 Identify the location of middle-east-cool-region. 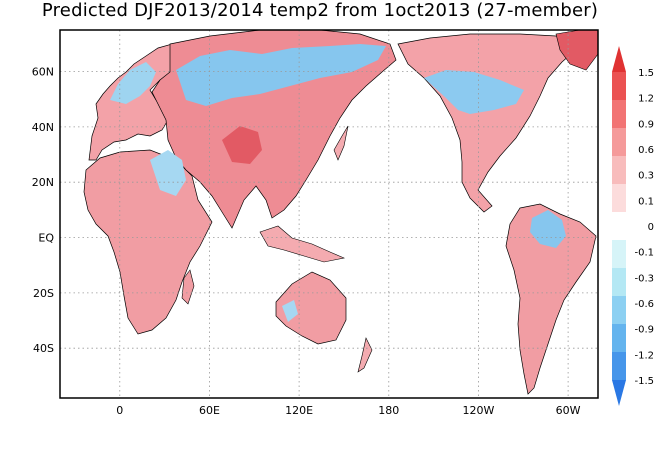
(168, 173).